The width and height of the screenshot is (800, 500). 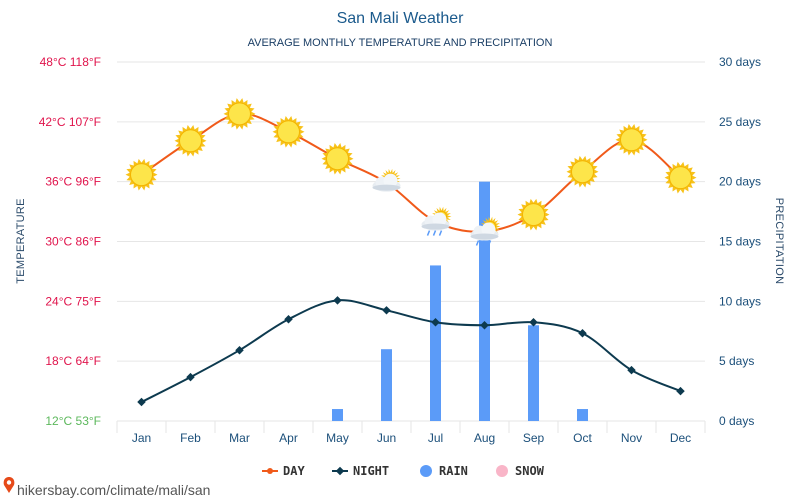 I want to click on precipitation-tick-label: 25 days, so click(x=740, y=122).